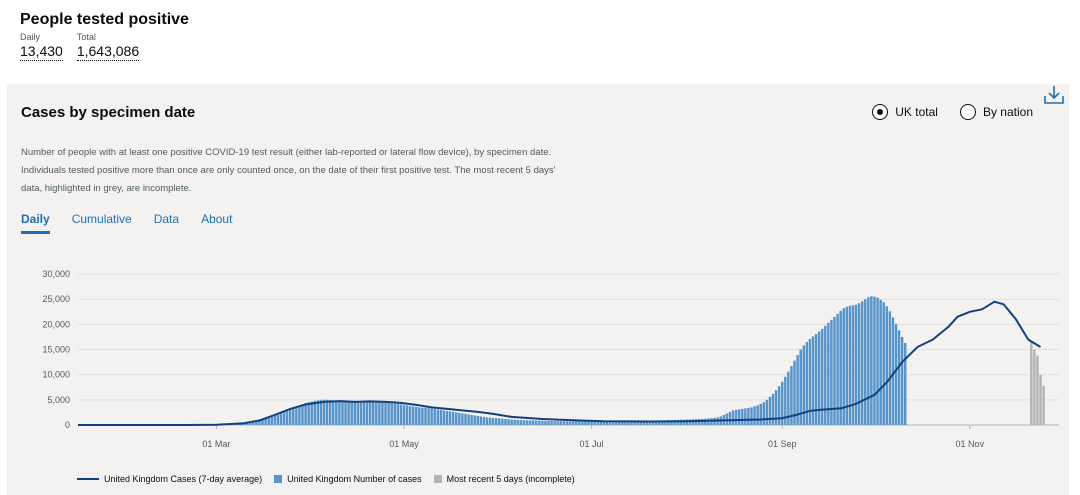  Describe the element at coordinates (41, 52) in the screenshot. I see `daily-value: 13,430` at that location.